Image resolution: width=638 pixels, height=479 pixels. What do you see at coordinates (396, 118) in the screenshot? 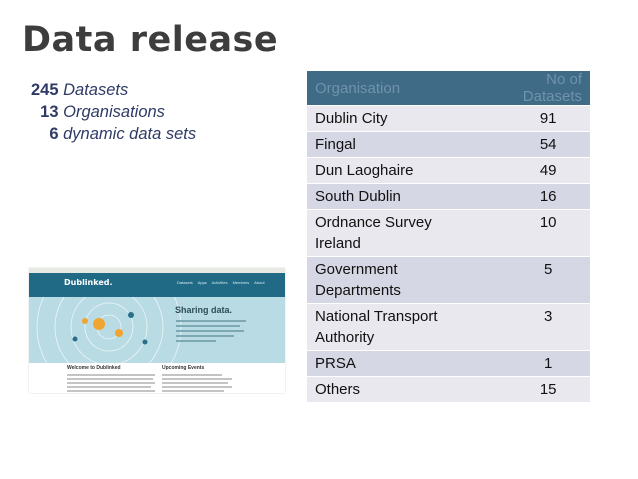
I see `org-cell: Dublin City` at bounding box center [396, 118].